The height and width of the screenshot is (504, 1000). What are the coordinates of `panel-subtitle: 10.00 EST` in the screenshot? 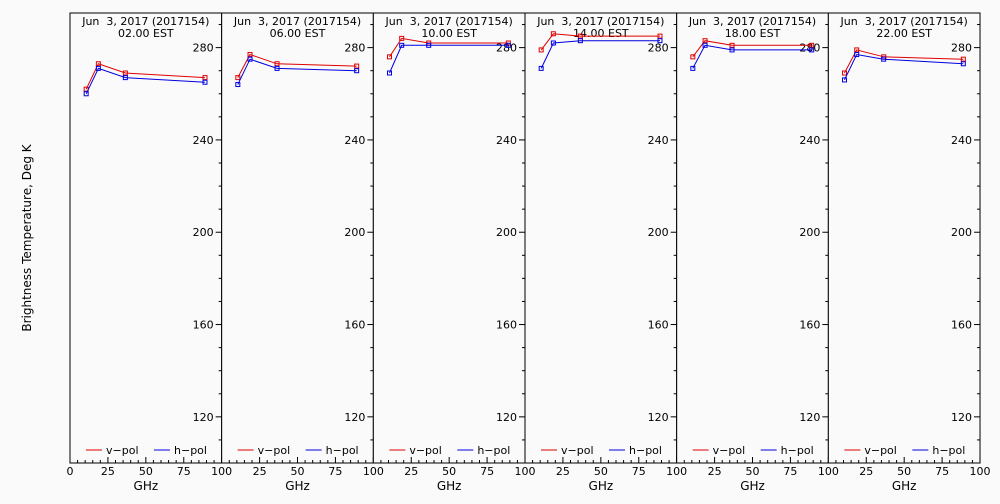 It's located at (449, 33).